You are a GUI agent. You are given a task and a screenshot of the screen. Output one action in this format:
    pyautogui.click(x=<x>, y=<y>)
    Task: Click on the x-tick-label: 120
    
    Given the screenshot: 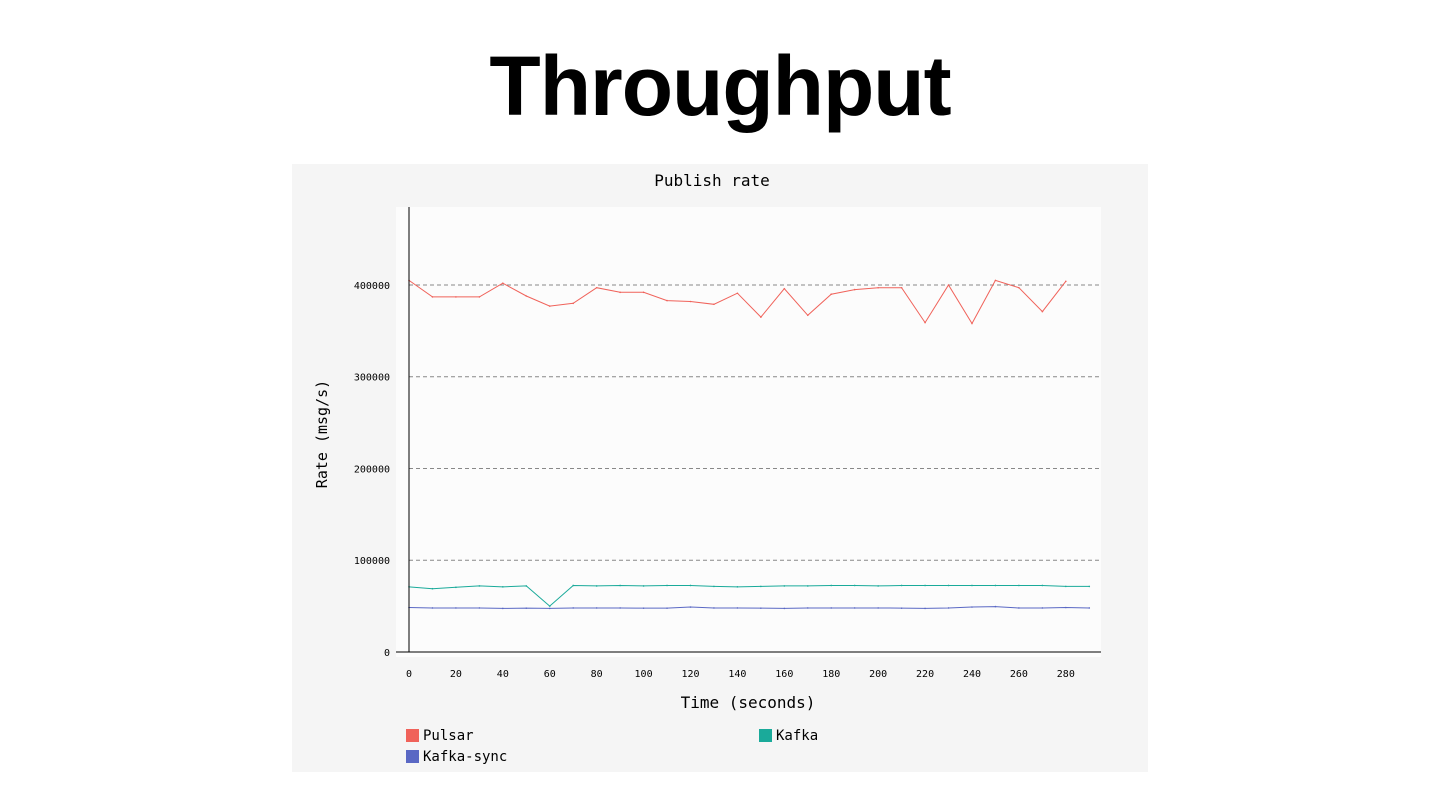 What is the action you would take?
    pyautogui.click(x=690, y=674)
    